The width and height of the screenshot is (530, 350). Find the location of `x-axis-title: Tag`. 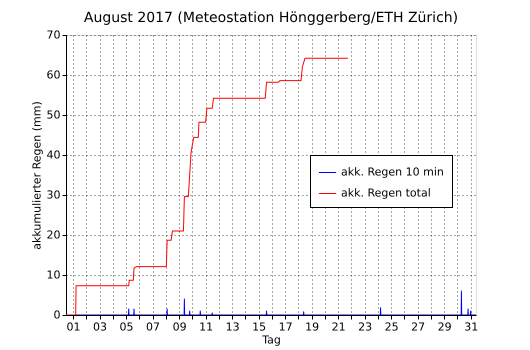

x-axis-title: Tag is located at coordinates (271, 340).